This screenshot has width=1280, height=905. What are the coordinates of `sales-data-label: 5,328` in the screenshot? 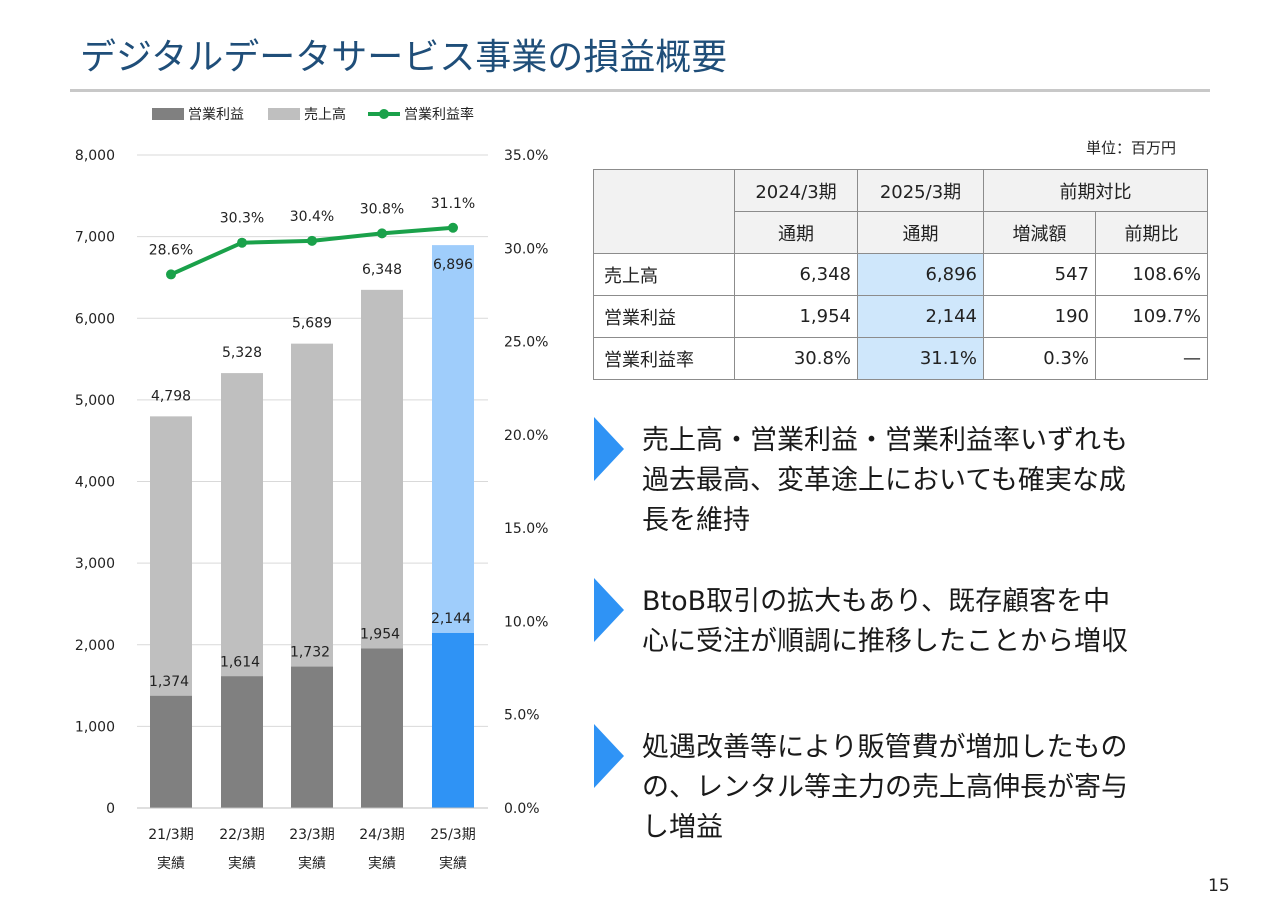 It's located at (242, 353).